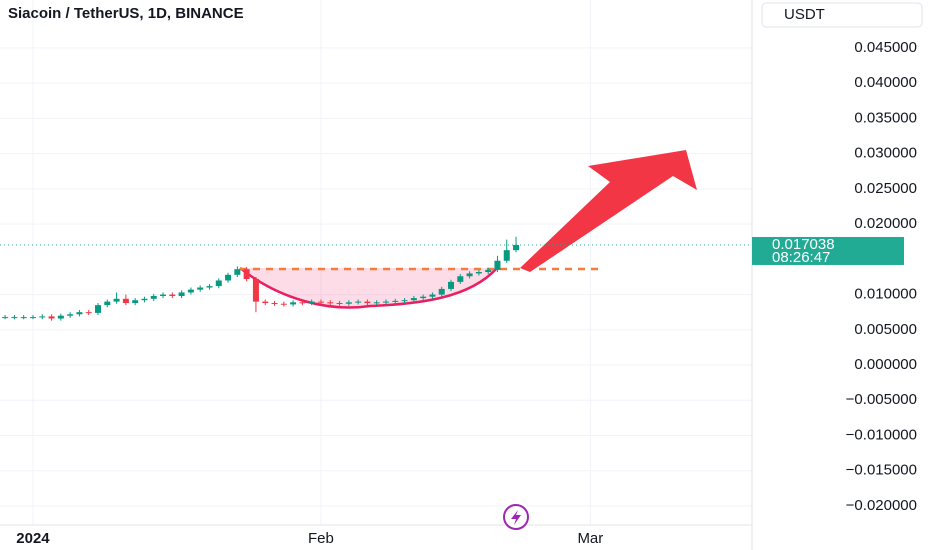 This screenshot has width=932, height=550. What do you see at coordinates (885, 364) in the screenshot?
I see `y-tick-label: 0.000000` at bounding box center [885, 364].